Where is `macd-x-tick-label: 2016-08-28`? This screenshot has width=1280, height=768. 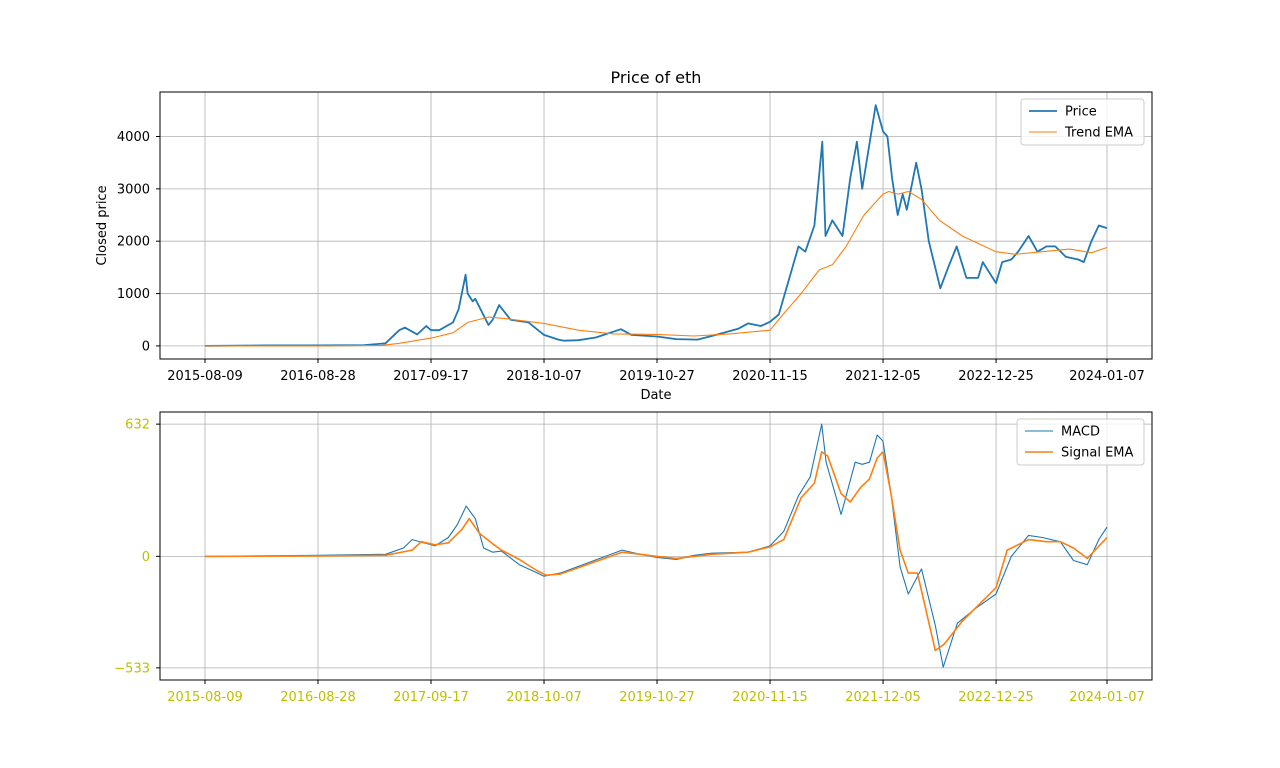
macd-x-tick-label: 2016-08-28 is located at coordinates (318, 697).